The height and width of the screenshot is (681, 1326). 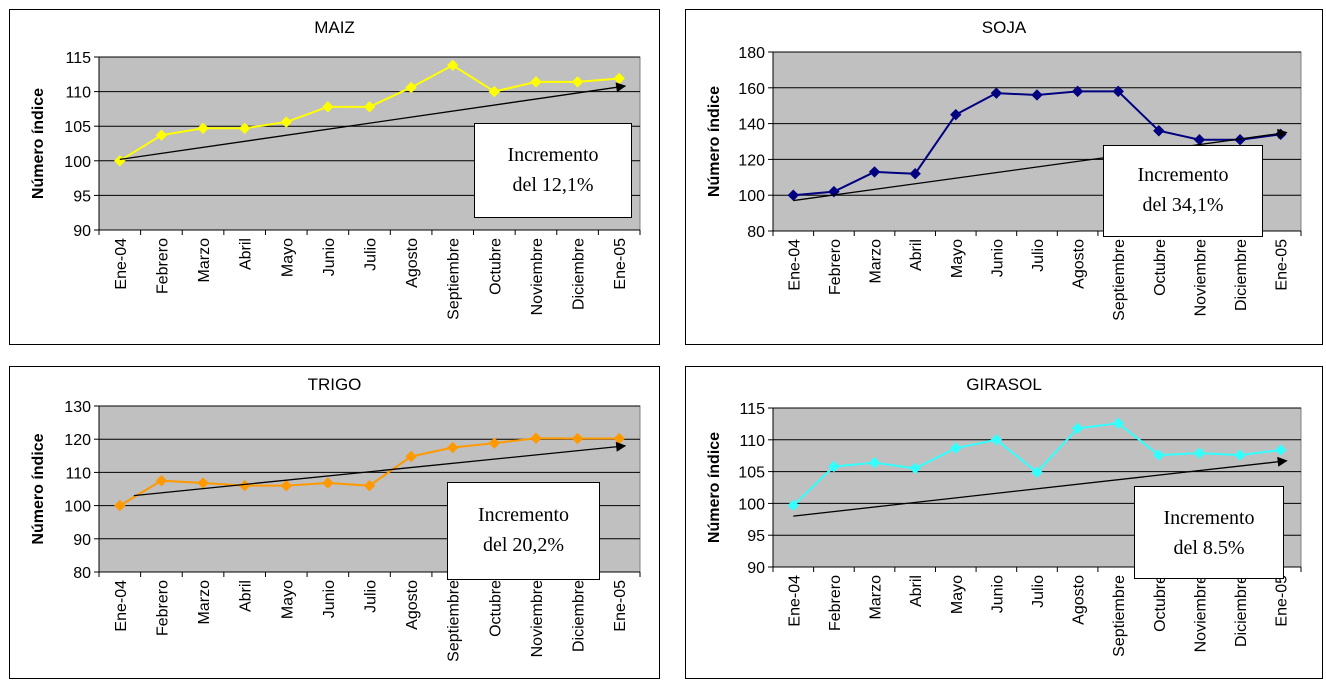 I want to click on chart-title: MAIZ, so click(x=334, y=27).